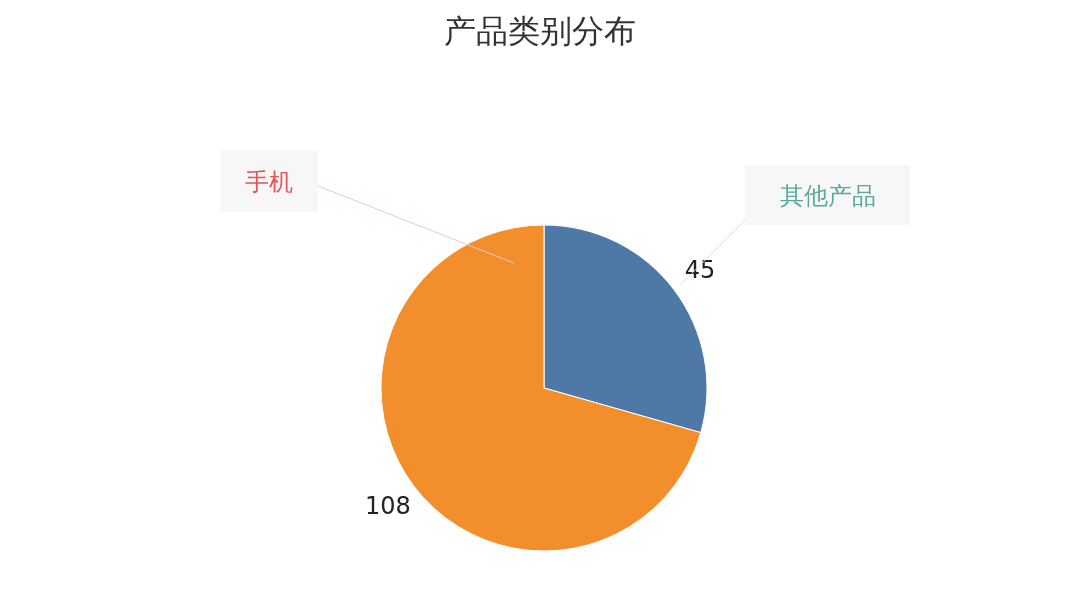 Image resolution: width=1080 pixels, height=590 pixels. I want to click on data-label: 108, so click(388, 505).